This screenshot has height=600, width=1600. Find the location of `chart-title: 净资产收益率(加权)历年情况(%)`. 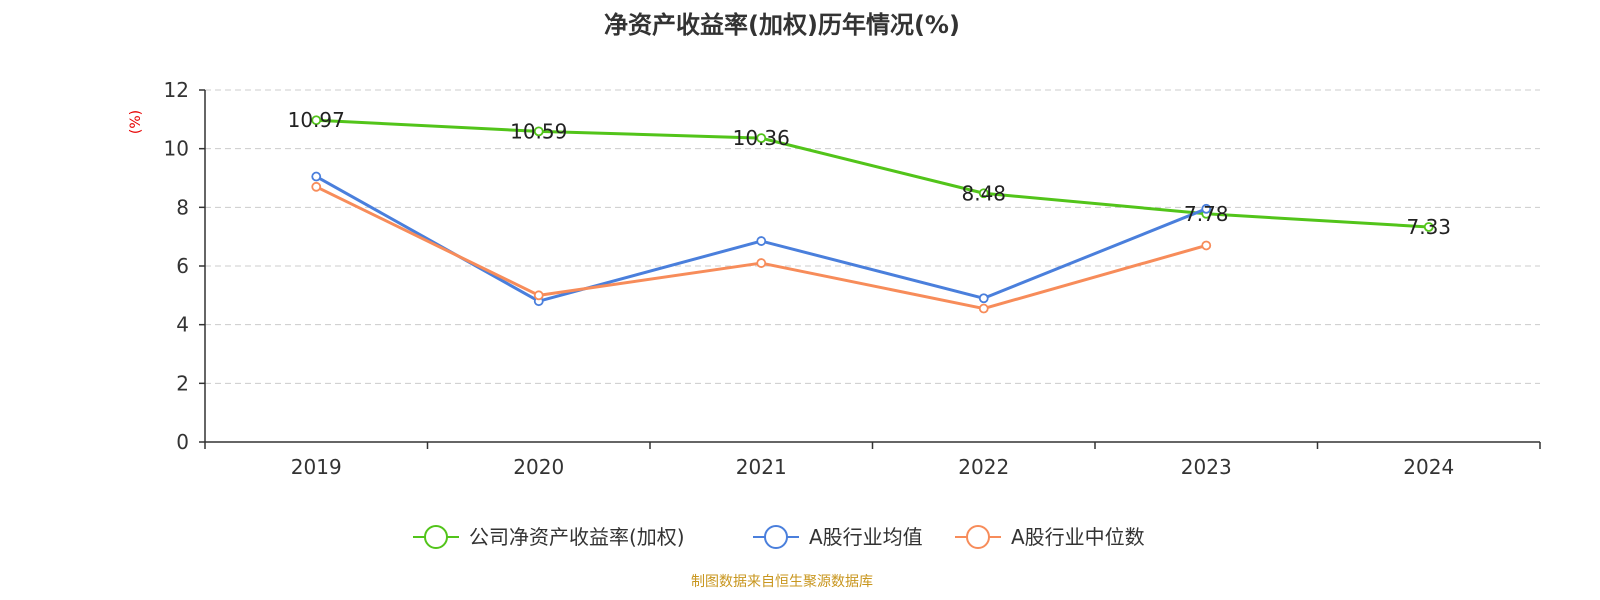

chart-title: 净资产收益率(加权)历年情况(%) is located at coordinates (782, 25).